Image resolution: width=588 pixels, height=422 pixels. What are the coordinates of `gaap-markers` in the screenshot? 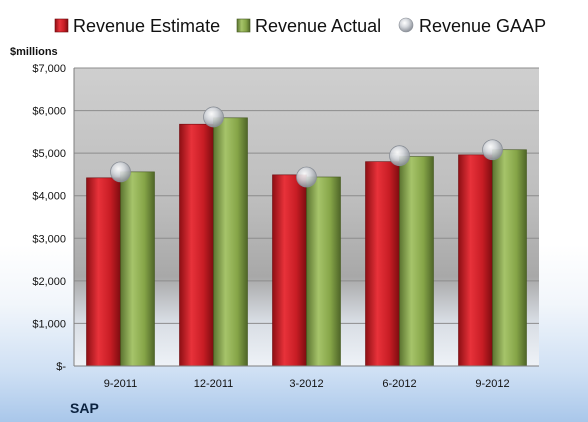 It's located at (306, 147).